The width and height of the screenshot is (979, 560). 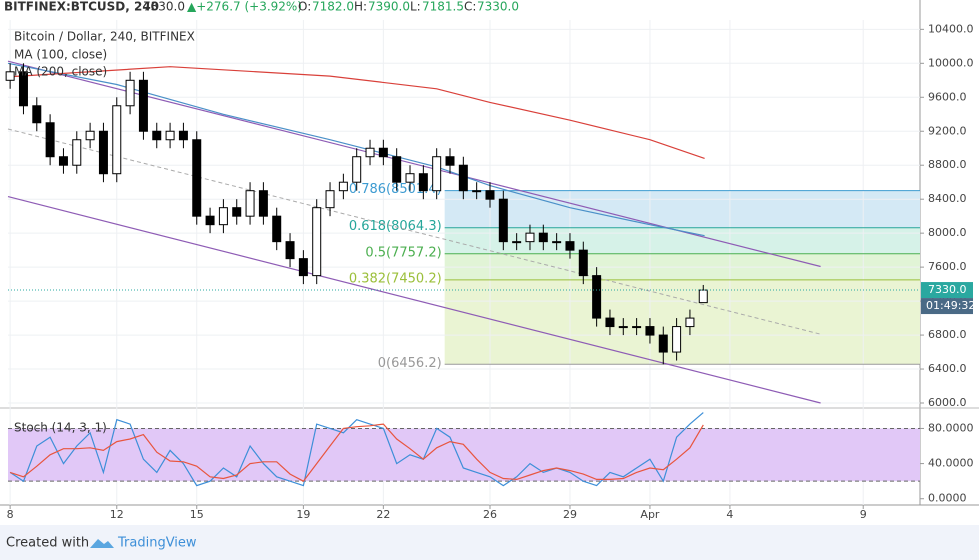 I want to click on symbol: BITFINEX:BTCUSD, 240, so click(x=81, y=7).